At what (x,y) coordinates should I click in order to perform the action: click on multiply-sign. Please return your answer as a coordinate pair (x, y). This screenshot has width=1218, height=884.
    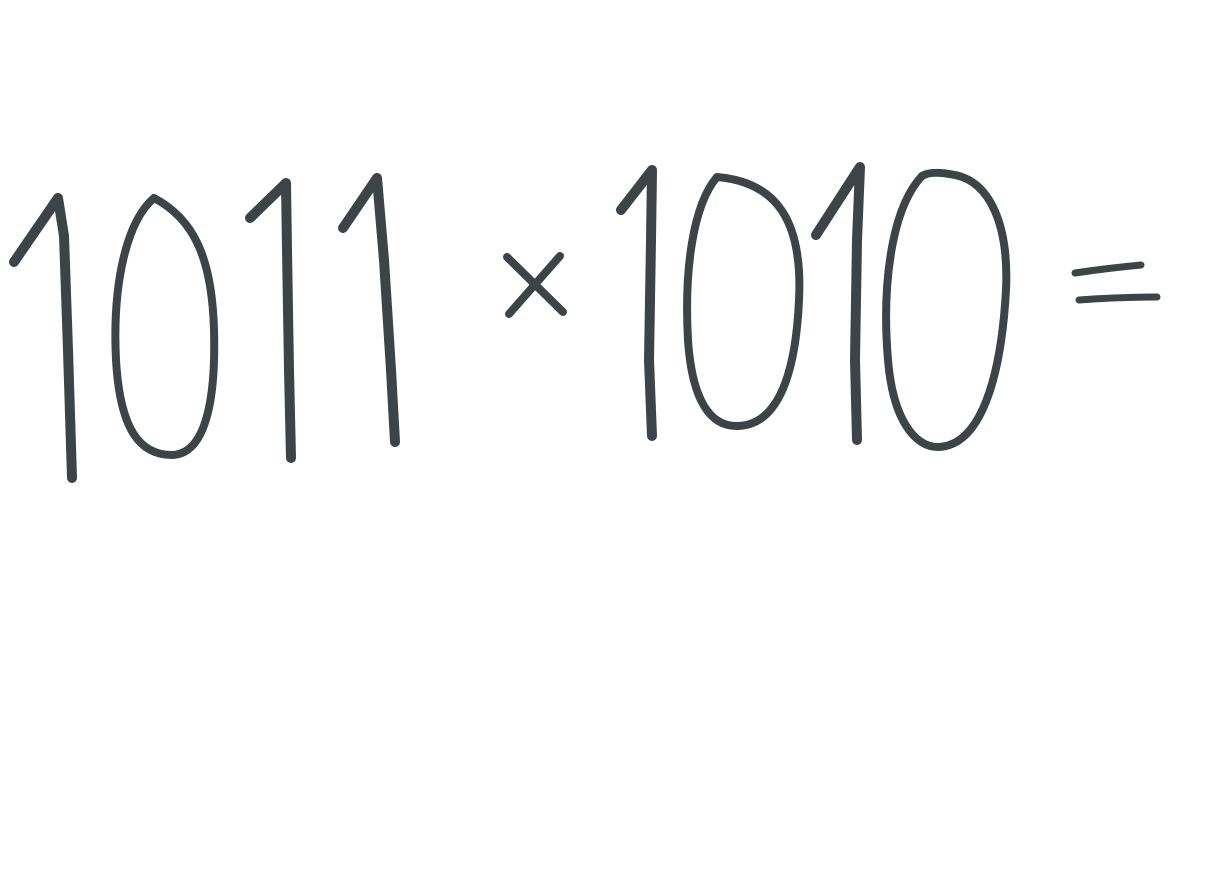
    Looking at the image, I should click on (535, 285).